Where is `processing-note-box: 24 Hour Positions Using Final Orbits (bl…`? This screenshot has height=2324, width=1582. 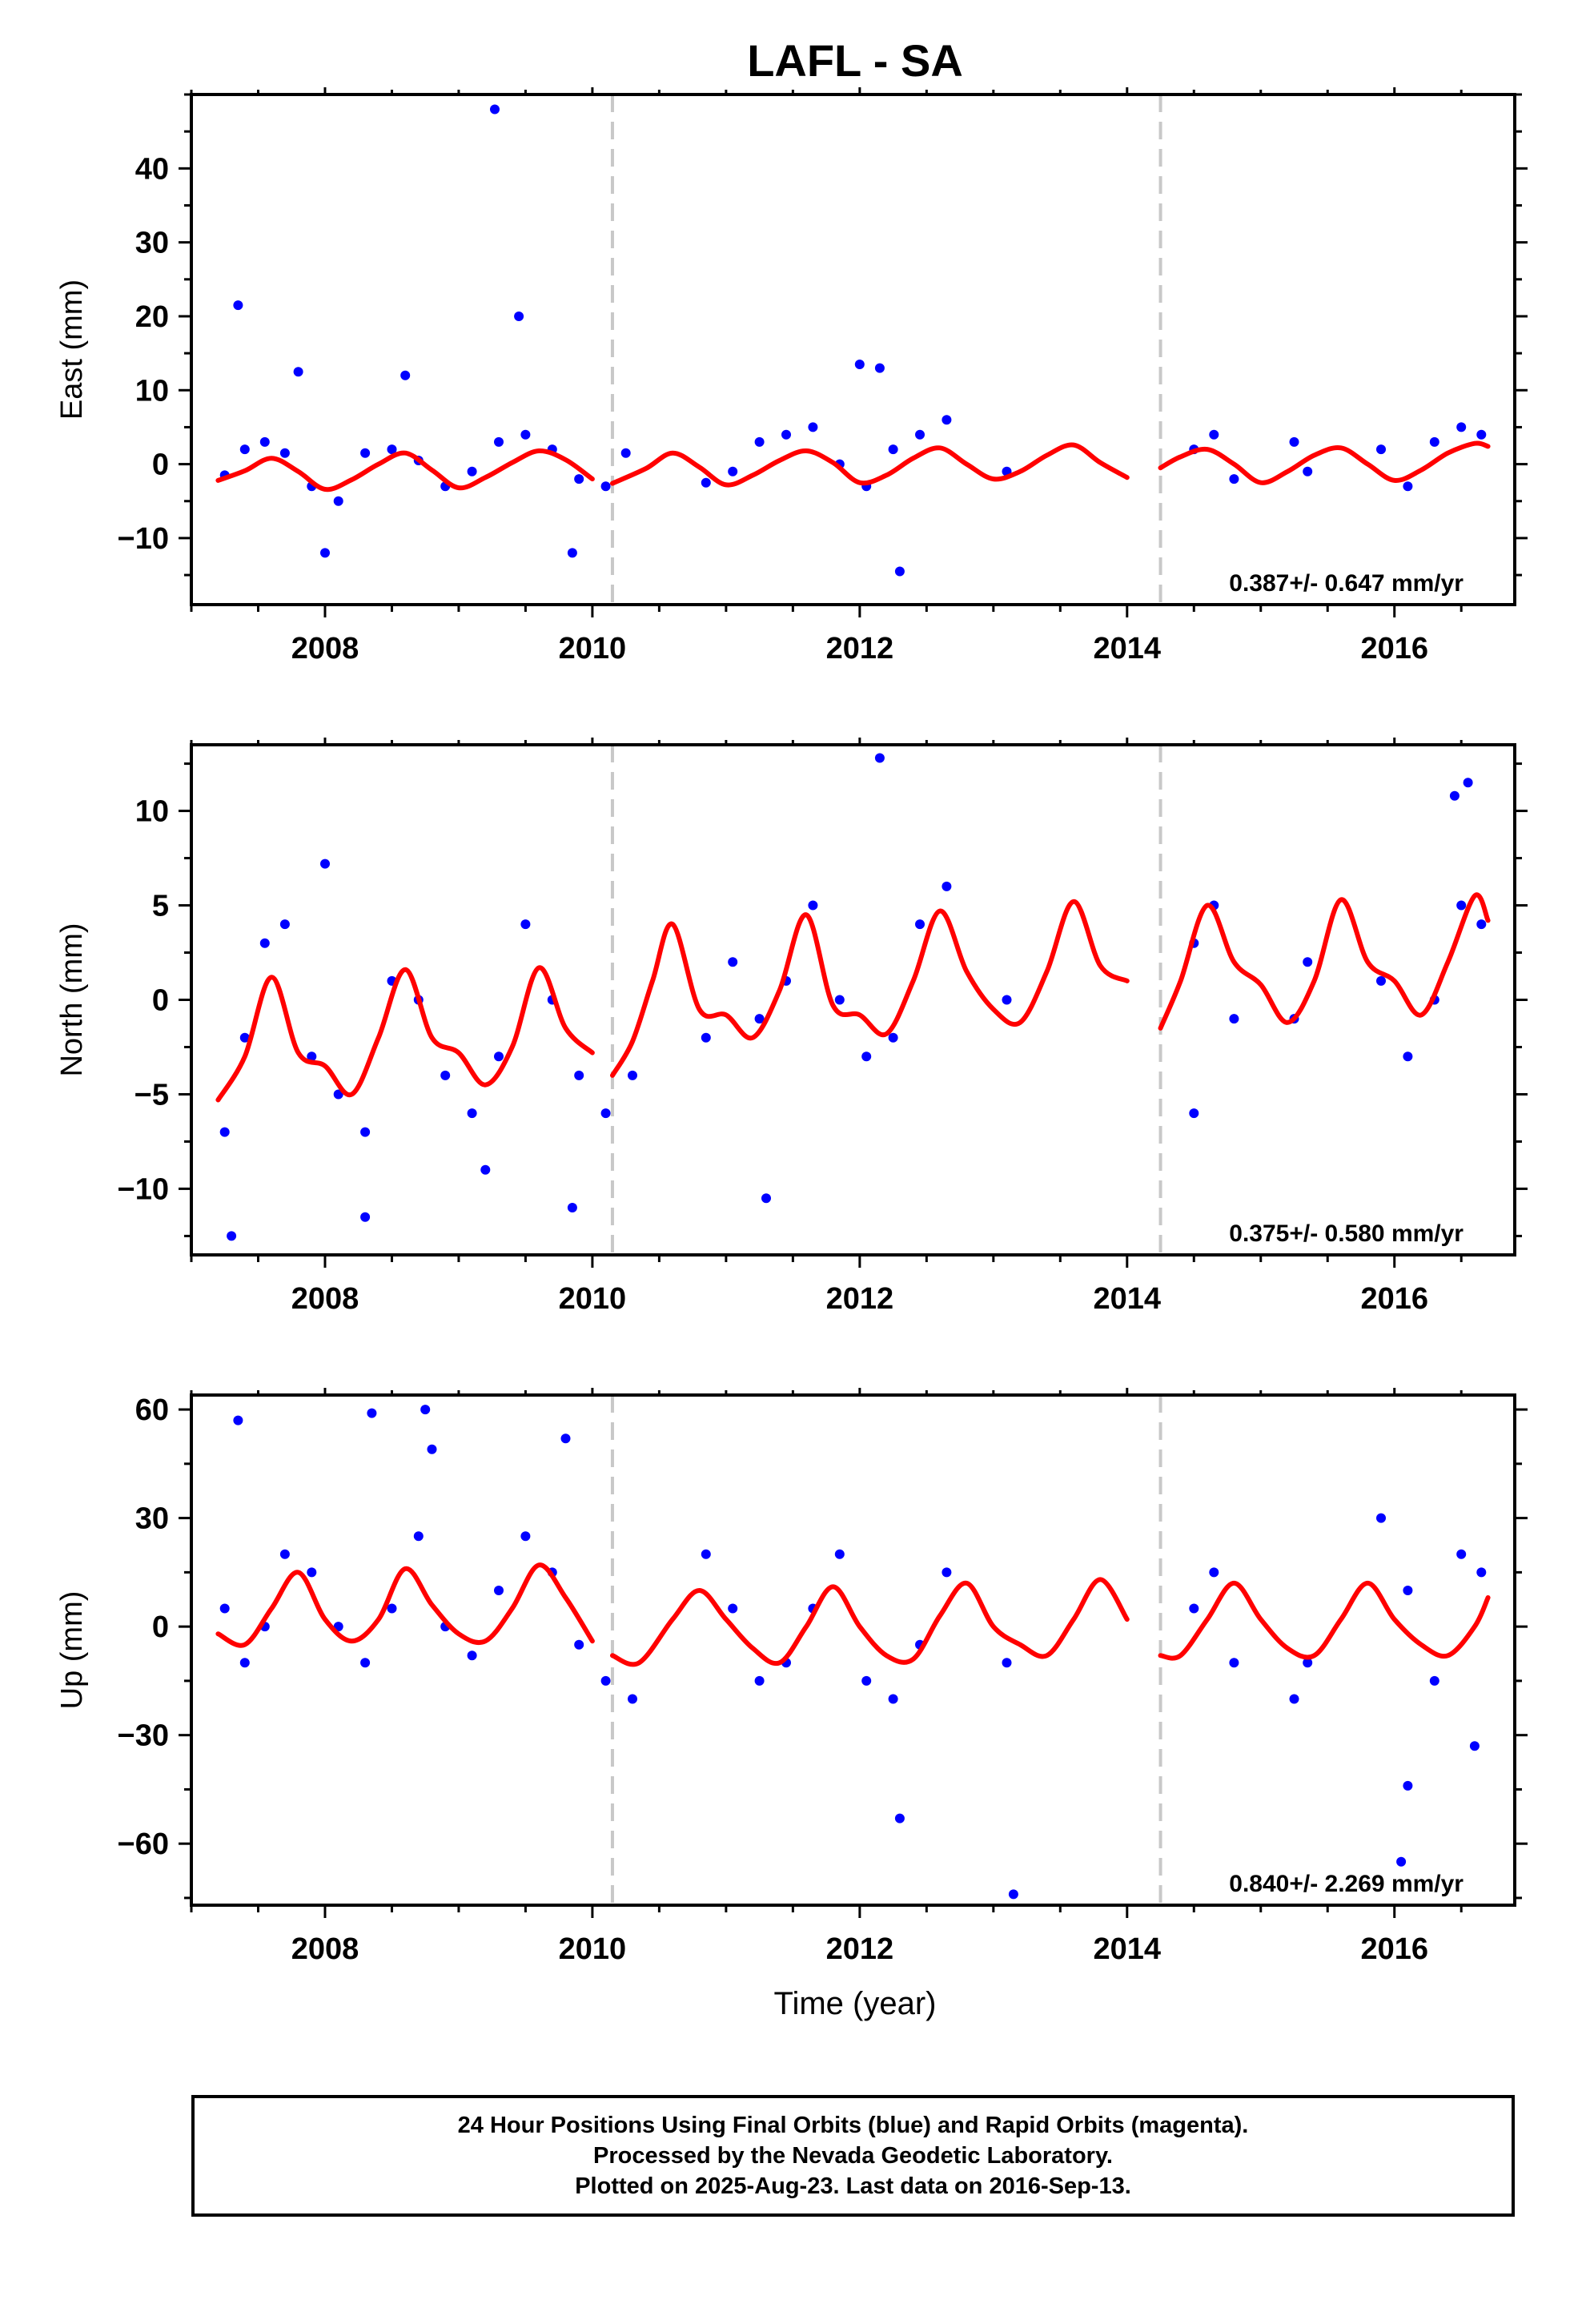
processing-note-box: 24 Hour Positions Using Final Orbits (bl… is located at coordinates (853, 2156).